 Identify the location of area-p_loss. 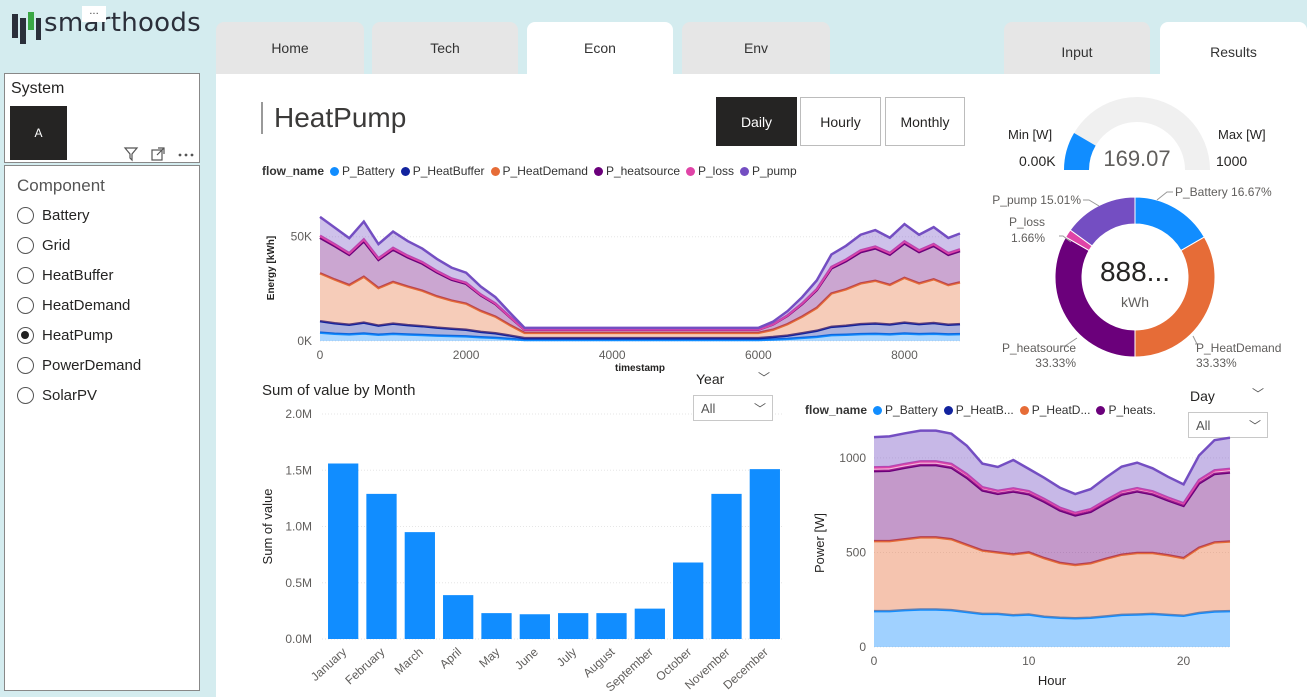
(1052, 488).